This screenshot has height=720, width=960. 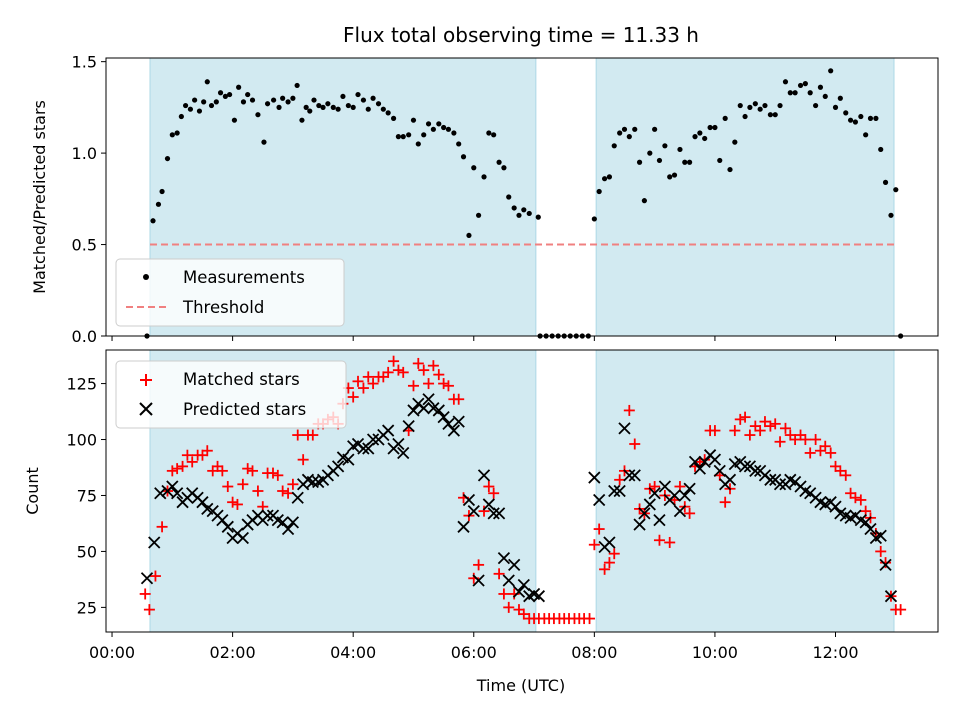 I want to click on y-tick-label: 0.5, so click(x=84, y=245).